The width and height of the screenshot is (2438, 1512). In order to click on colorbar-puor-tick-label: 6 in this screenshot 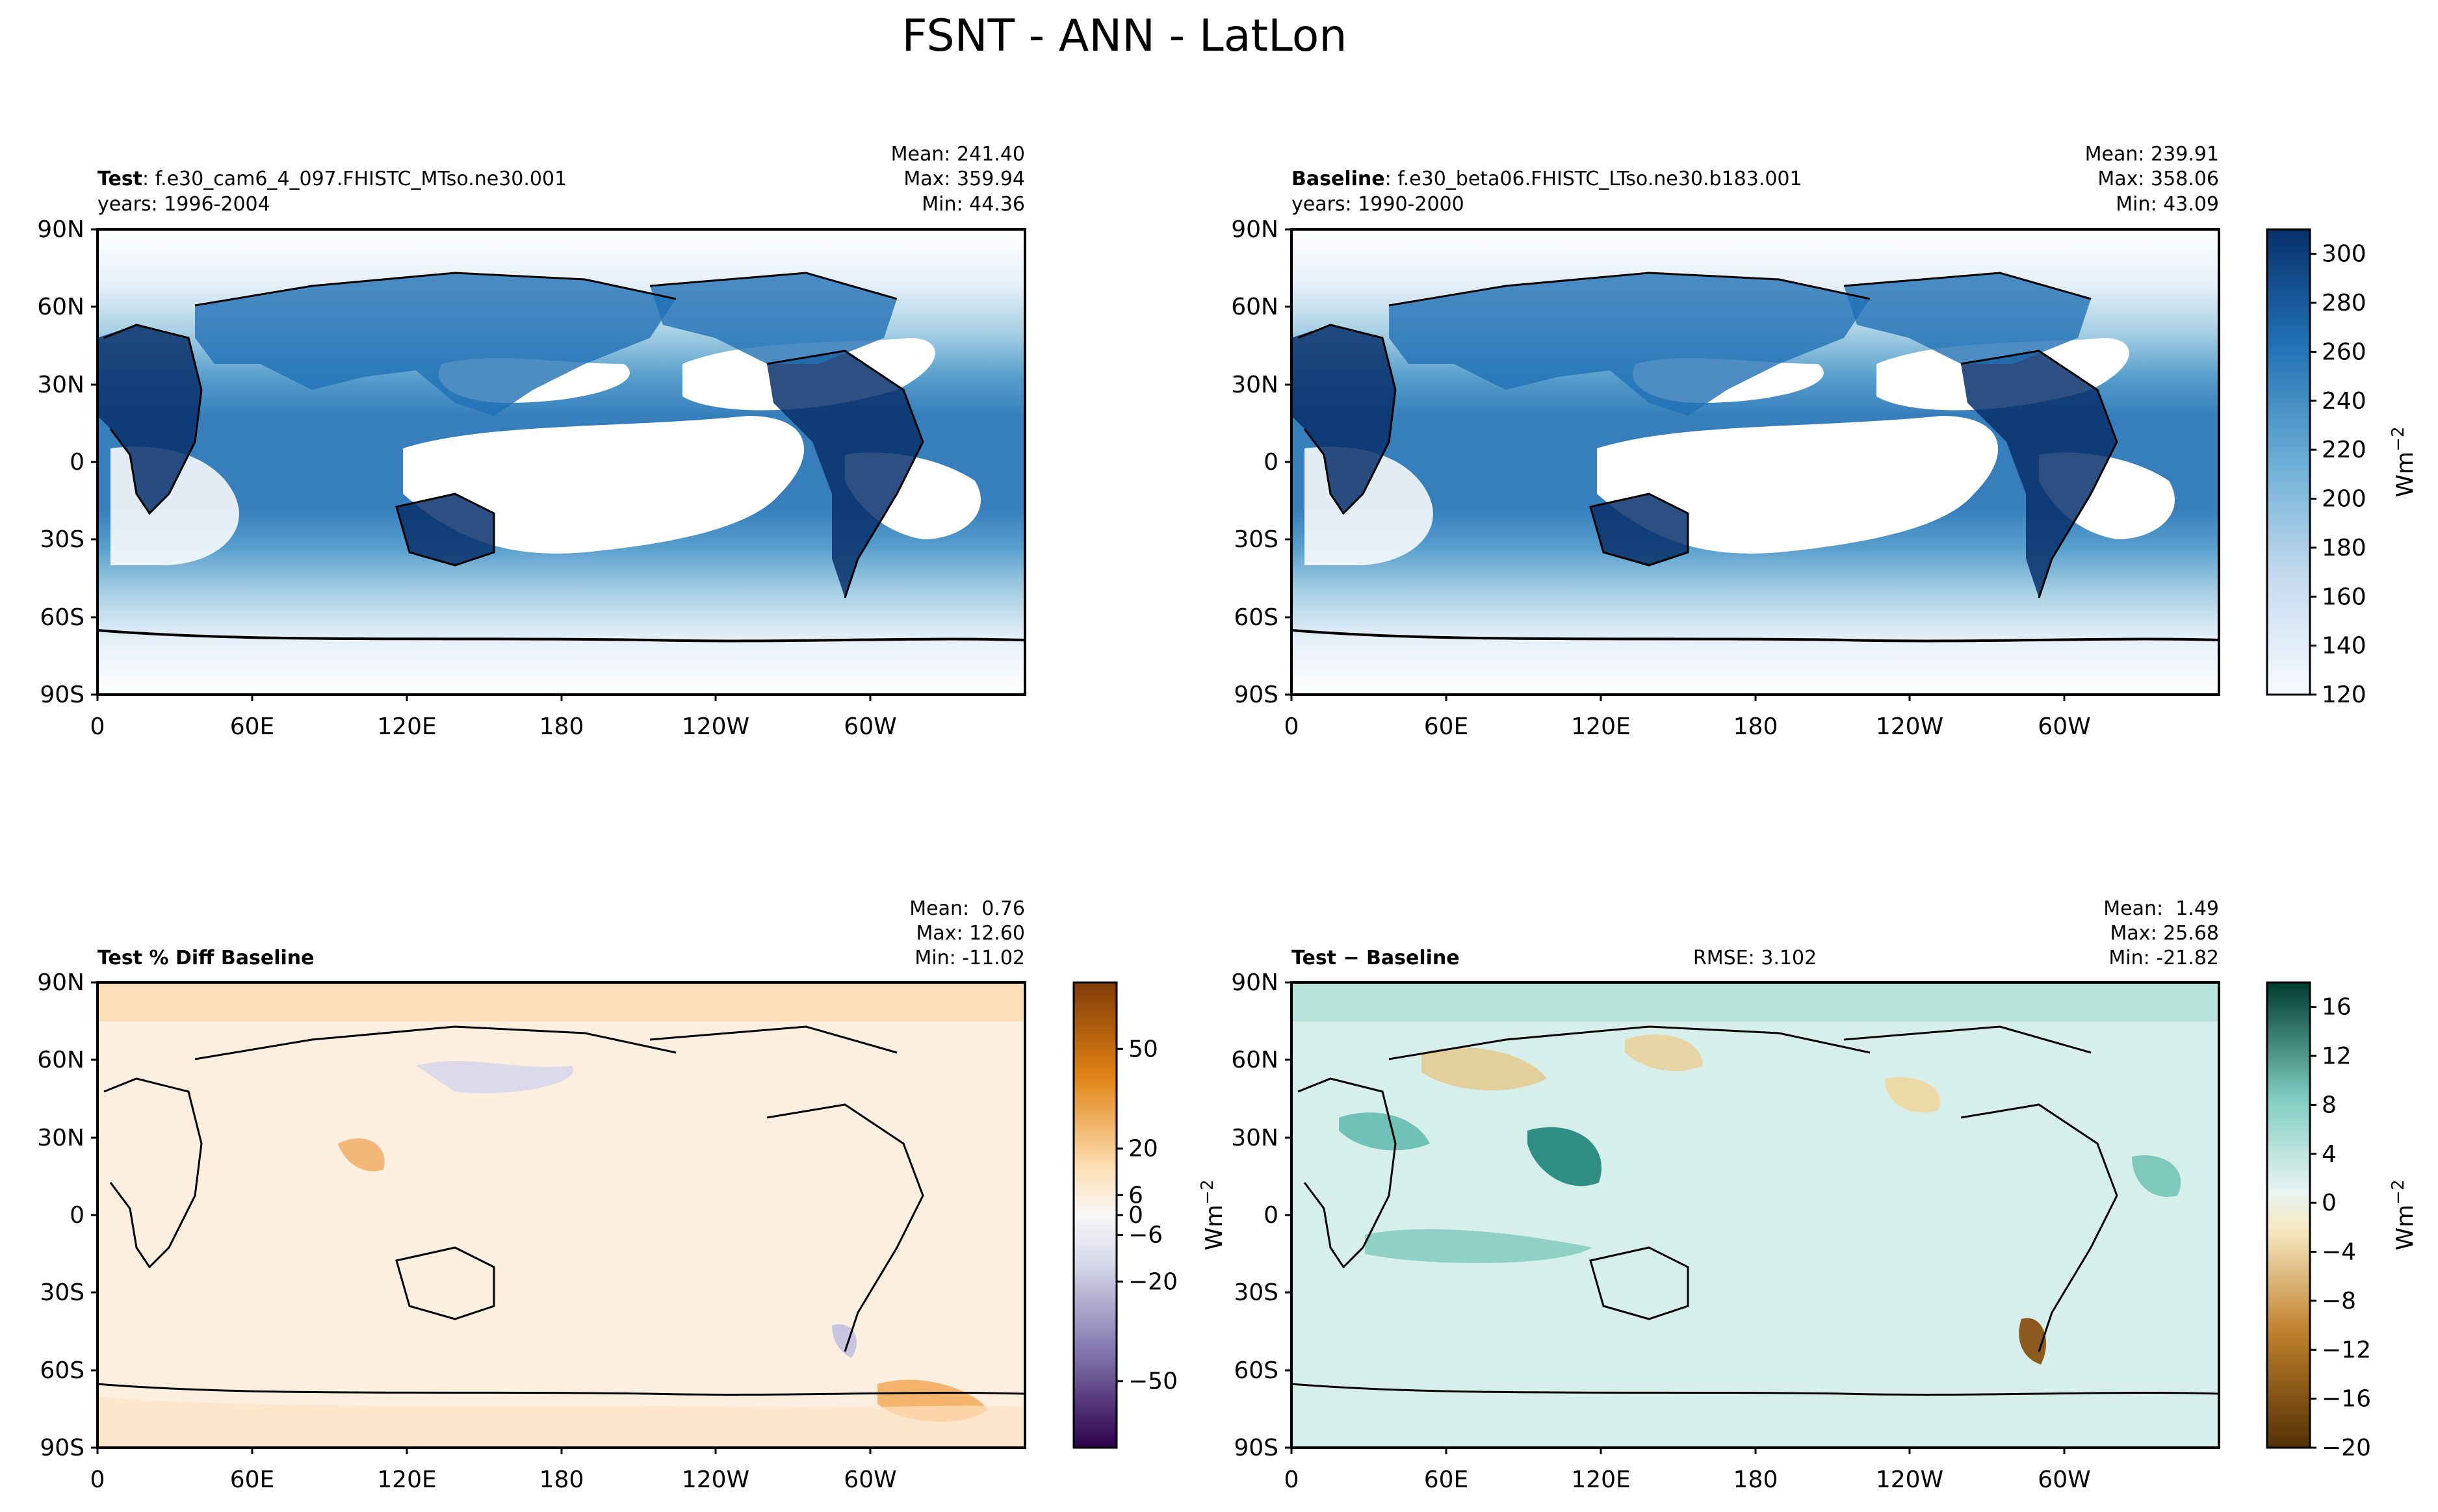, I will do `click(1136, 1195)`.